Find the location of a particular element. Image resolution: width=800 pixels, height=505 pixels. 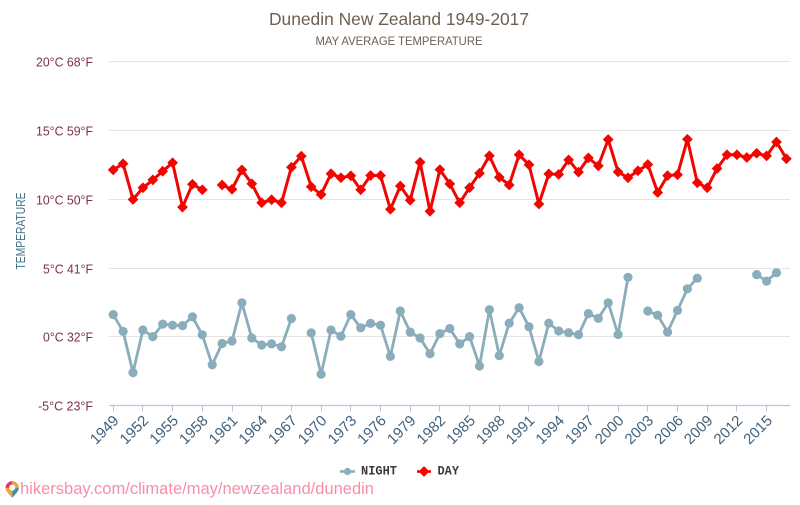

svg-text: 0°C 32°F is located at coordinates (68, 337).